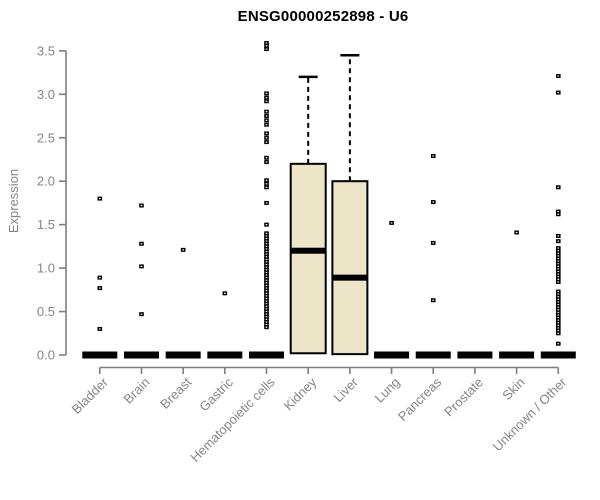  What do you see at coordinates (308, 258) in the screenshot?
I see `box` at bounding box center [308, 258].